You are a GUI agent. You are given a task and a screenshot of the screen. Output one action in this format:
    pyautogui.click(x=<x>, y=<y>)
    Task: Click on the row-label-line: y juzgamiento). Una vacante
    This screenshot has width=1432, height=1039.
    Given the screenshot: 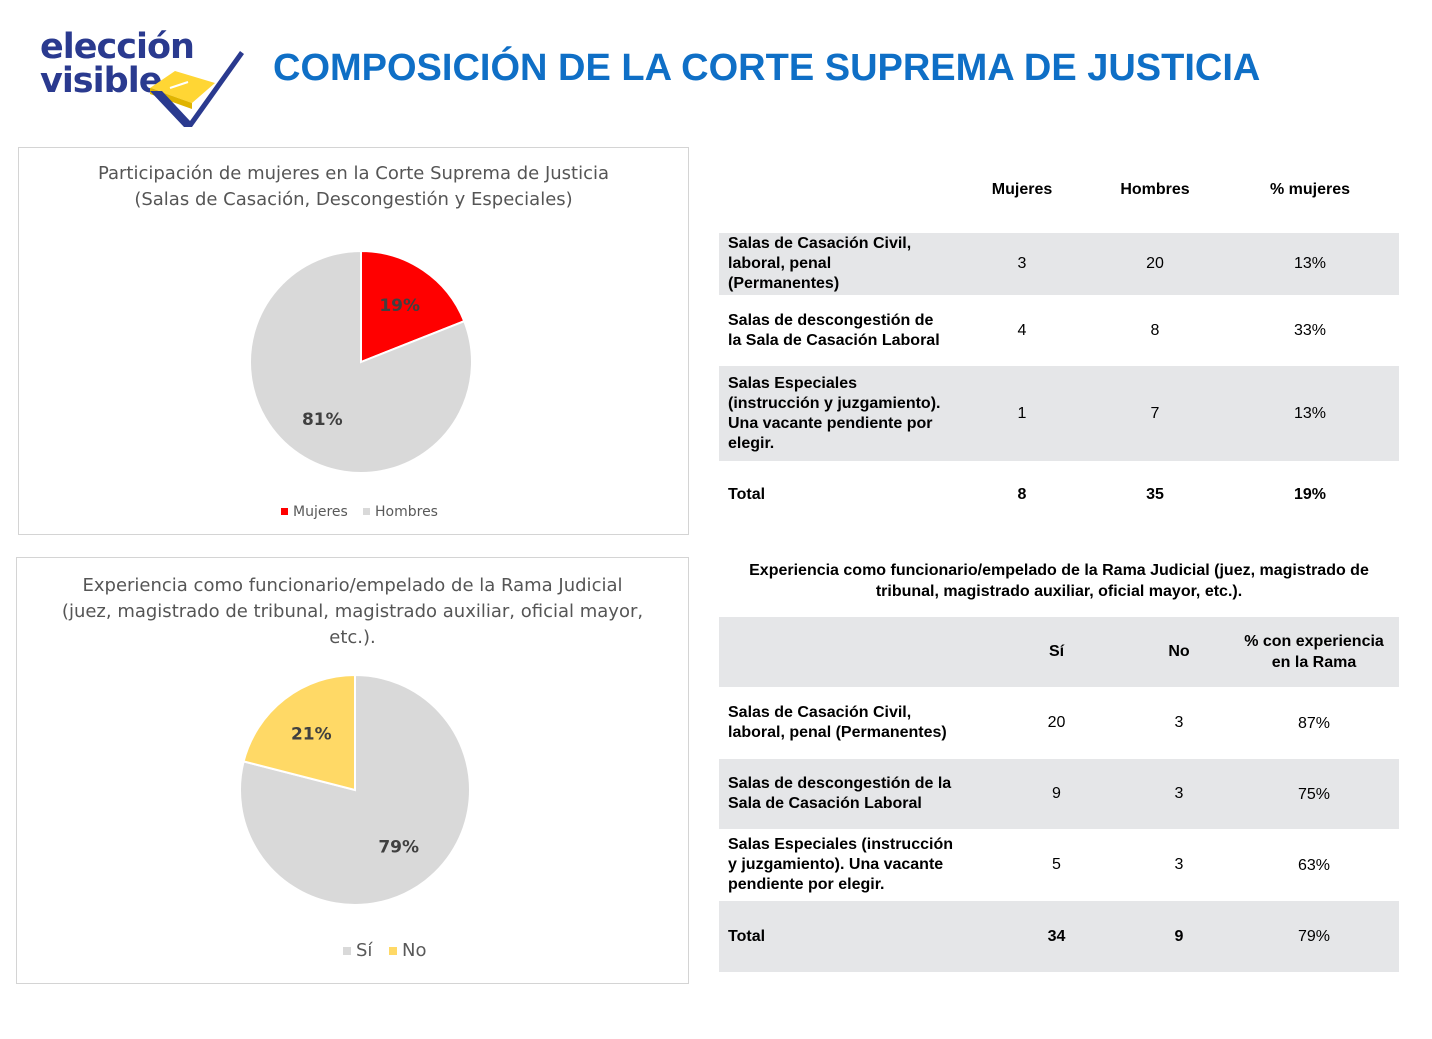 What is the action you would take?
    pyautogui.click(x=836, y=864)
    